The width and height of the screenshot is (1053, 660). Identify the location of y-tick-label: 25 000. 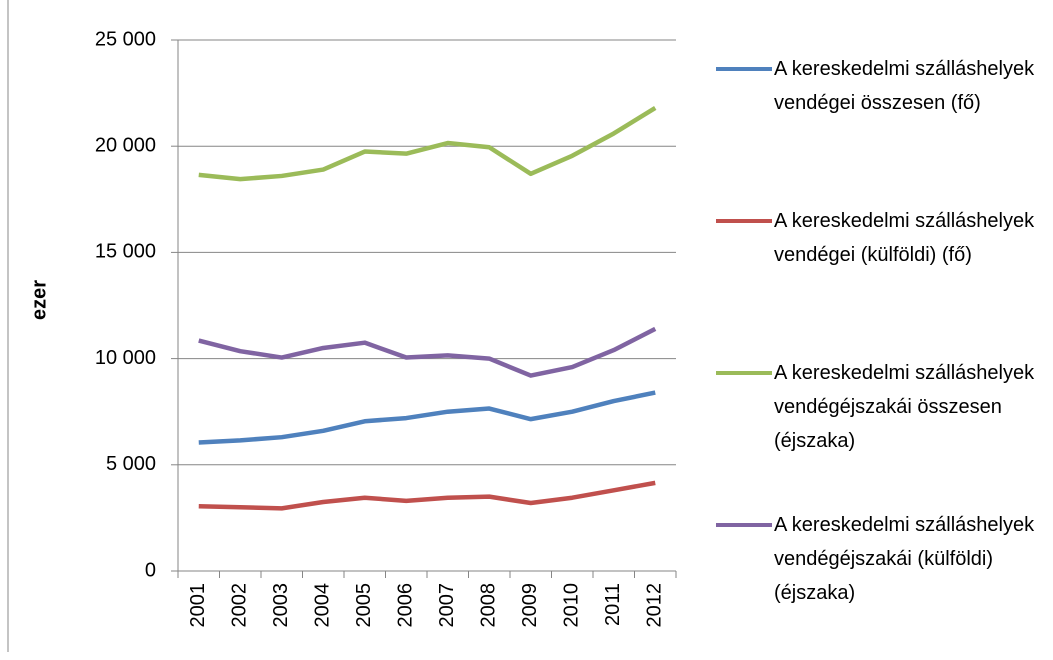
(125, 39).